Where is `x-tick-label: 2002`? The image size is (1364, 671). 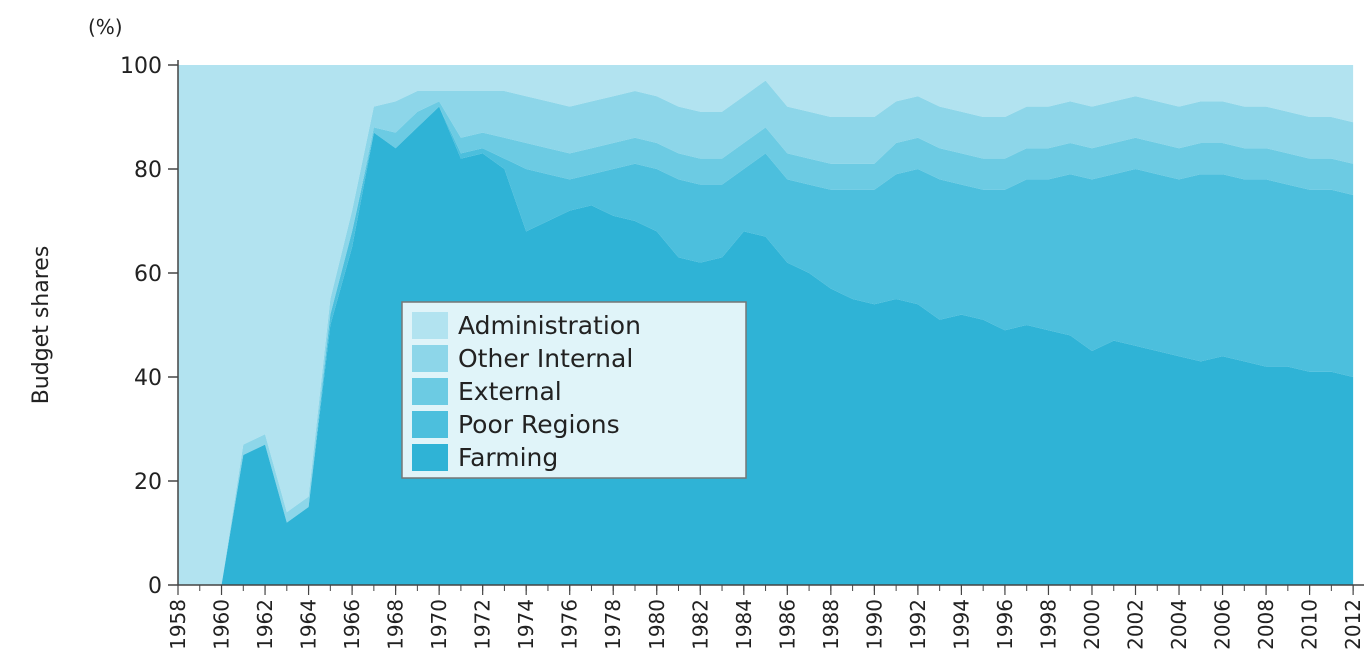 x-tick-label: 2002 is located at coordinates (1136, 624).